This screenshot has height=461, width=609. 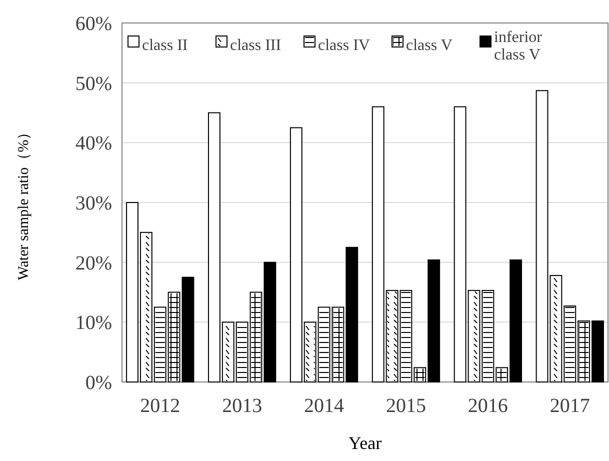 I want to click on y-axis-title: Water sample ratio（%）, so click(x=24, y=202).